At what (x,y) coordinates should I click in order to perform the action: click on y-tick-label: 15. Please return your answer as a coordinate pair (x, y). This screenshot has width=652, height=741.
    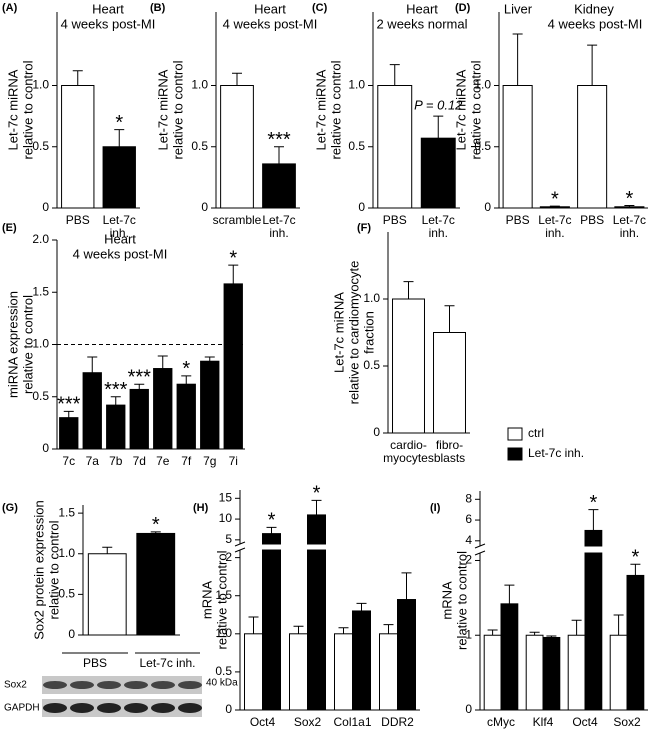
    Looking at the image, I should click on (226, 497).